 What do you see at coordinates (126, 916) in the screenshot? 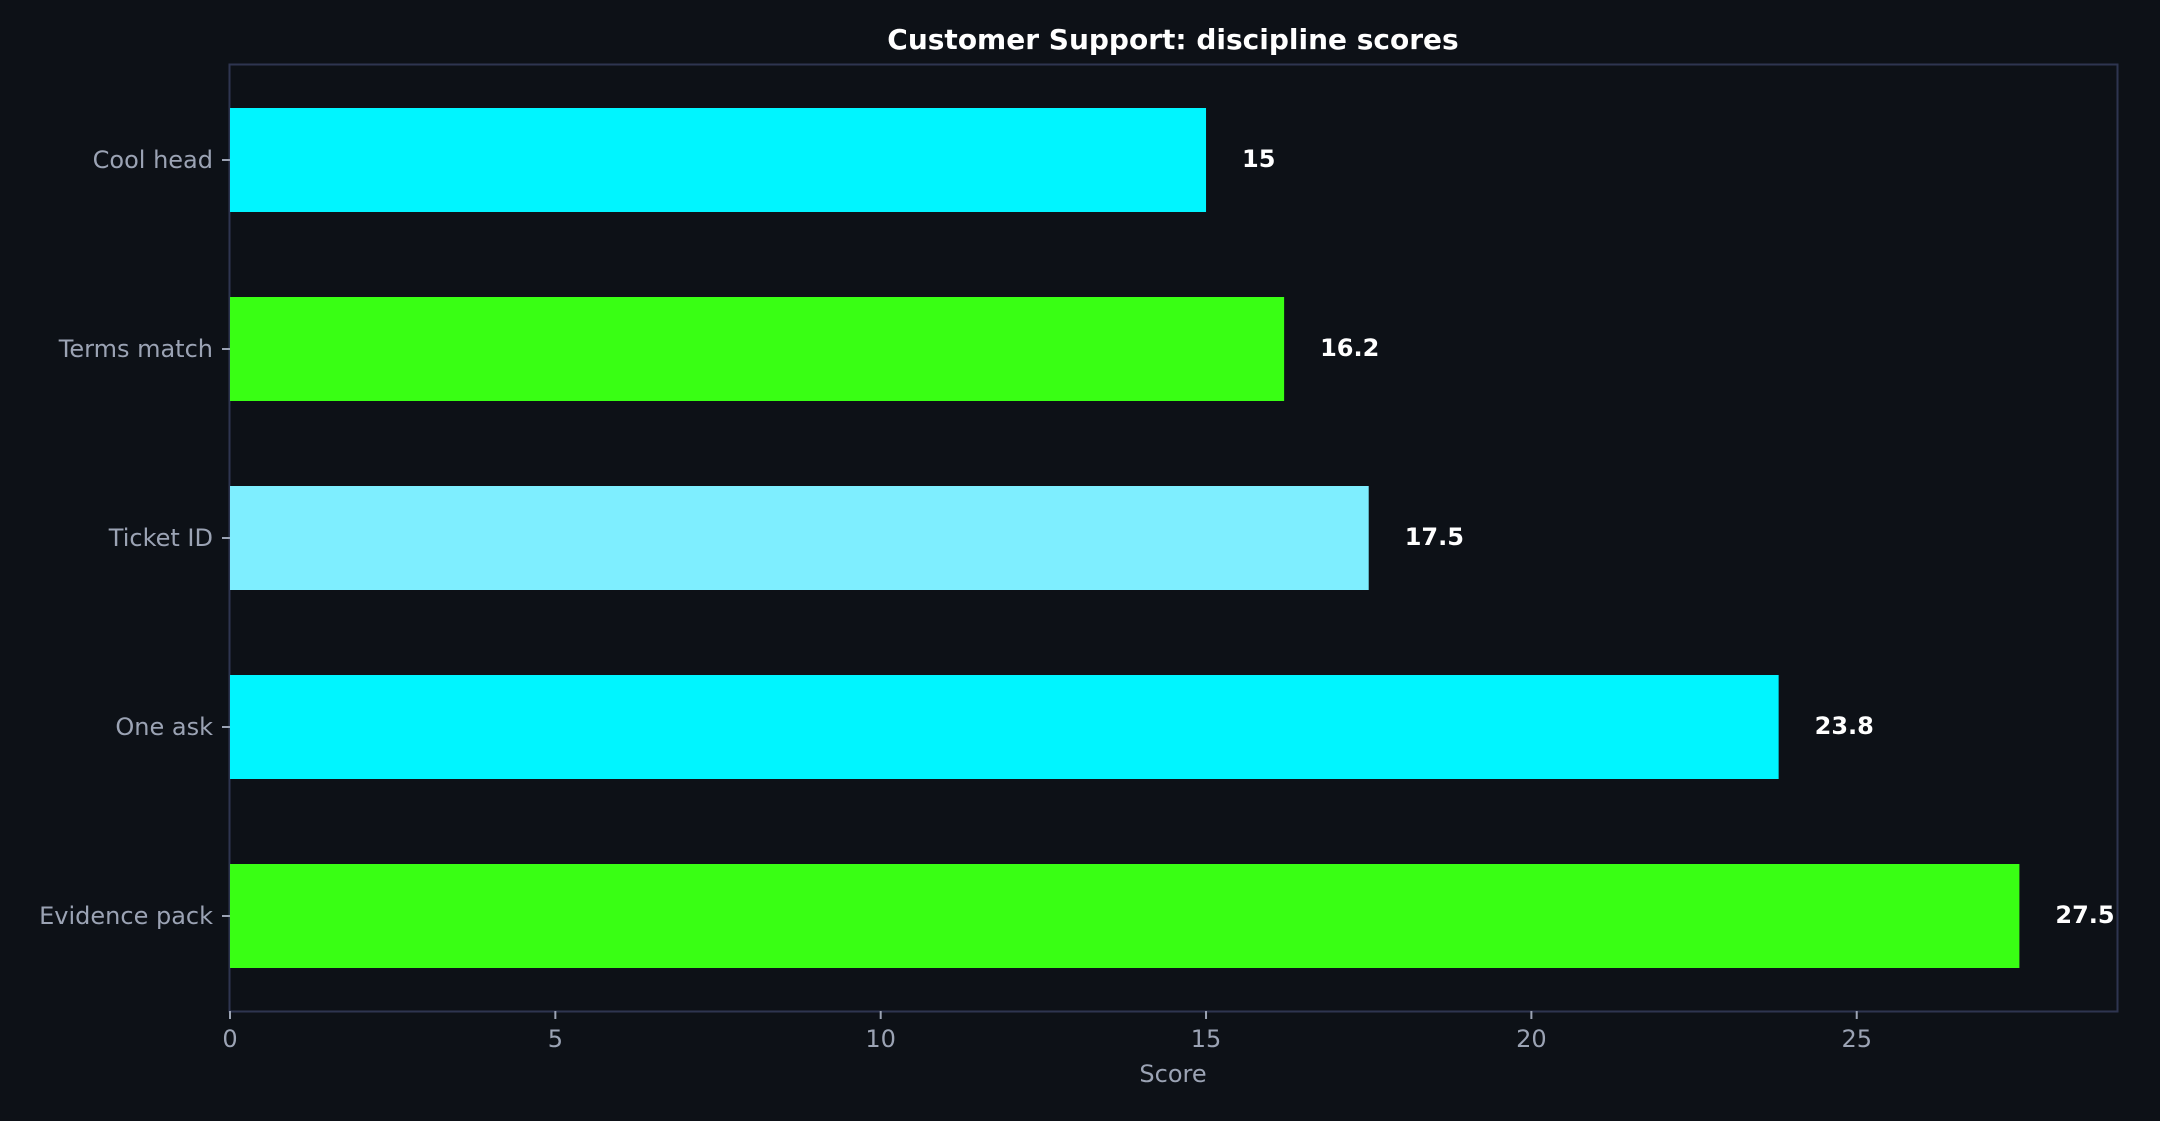
I see `y-tick-label: Evidence pack` at bounding box center [126, 916].